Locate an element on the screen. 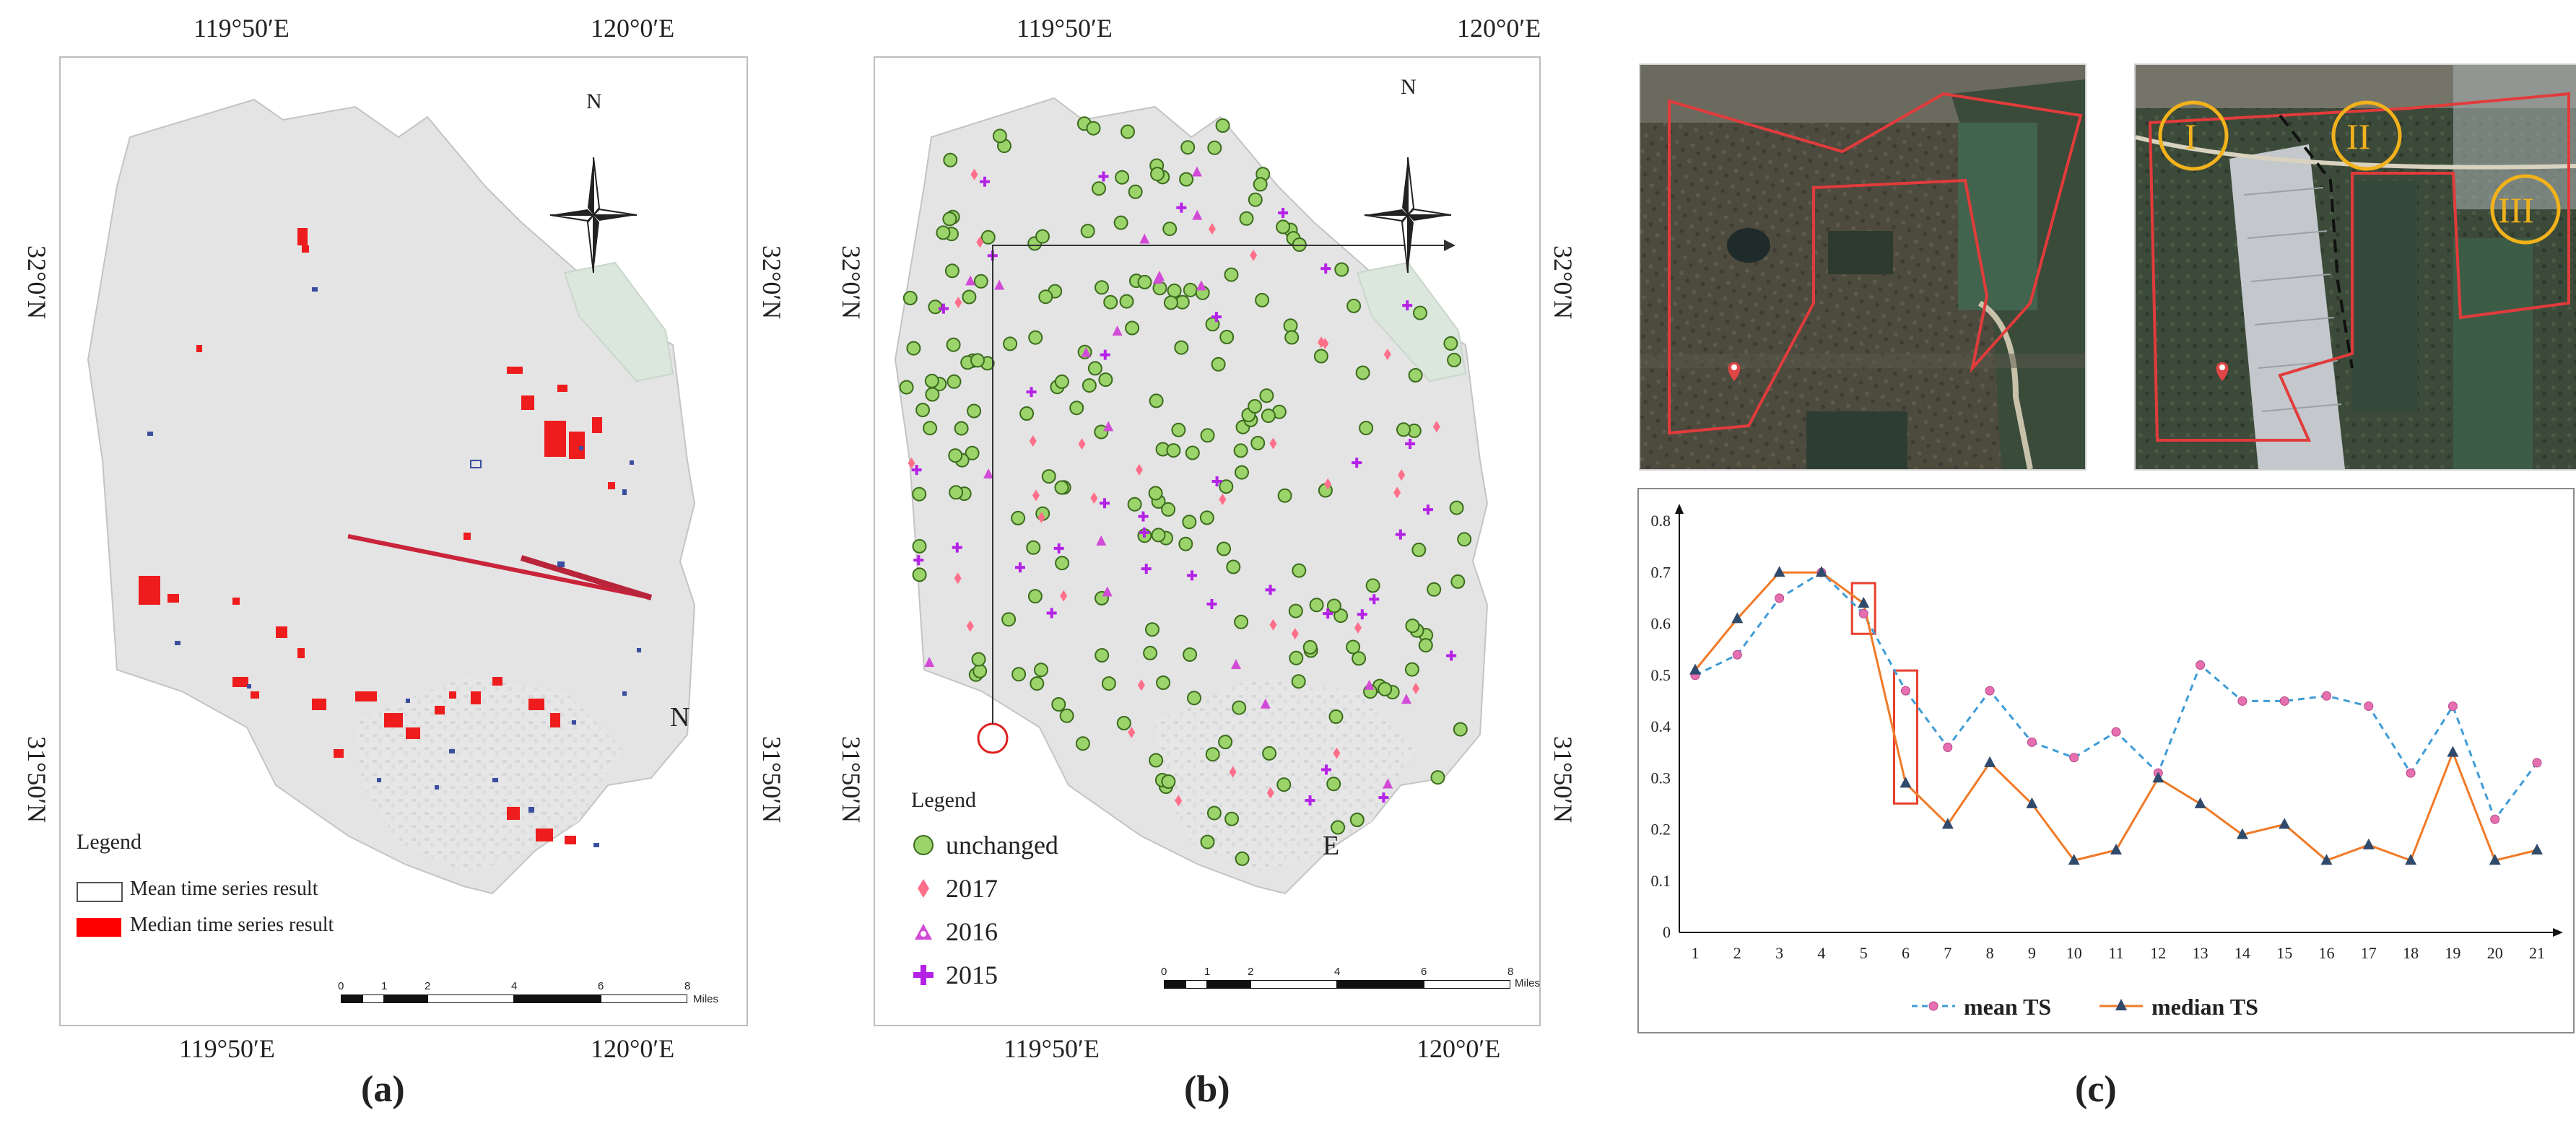  a-north-label: N is located at coordinates (594, 101).